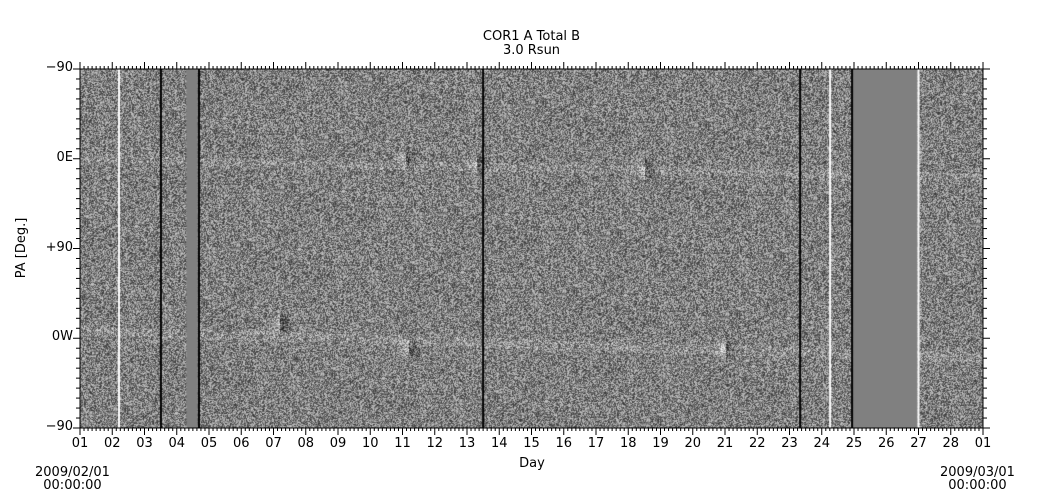 The image size is (1063, 500). I want to click on x-tick-label: 08, so click(306, 443).